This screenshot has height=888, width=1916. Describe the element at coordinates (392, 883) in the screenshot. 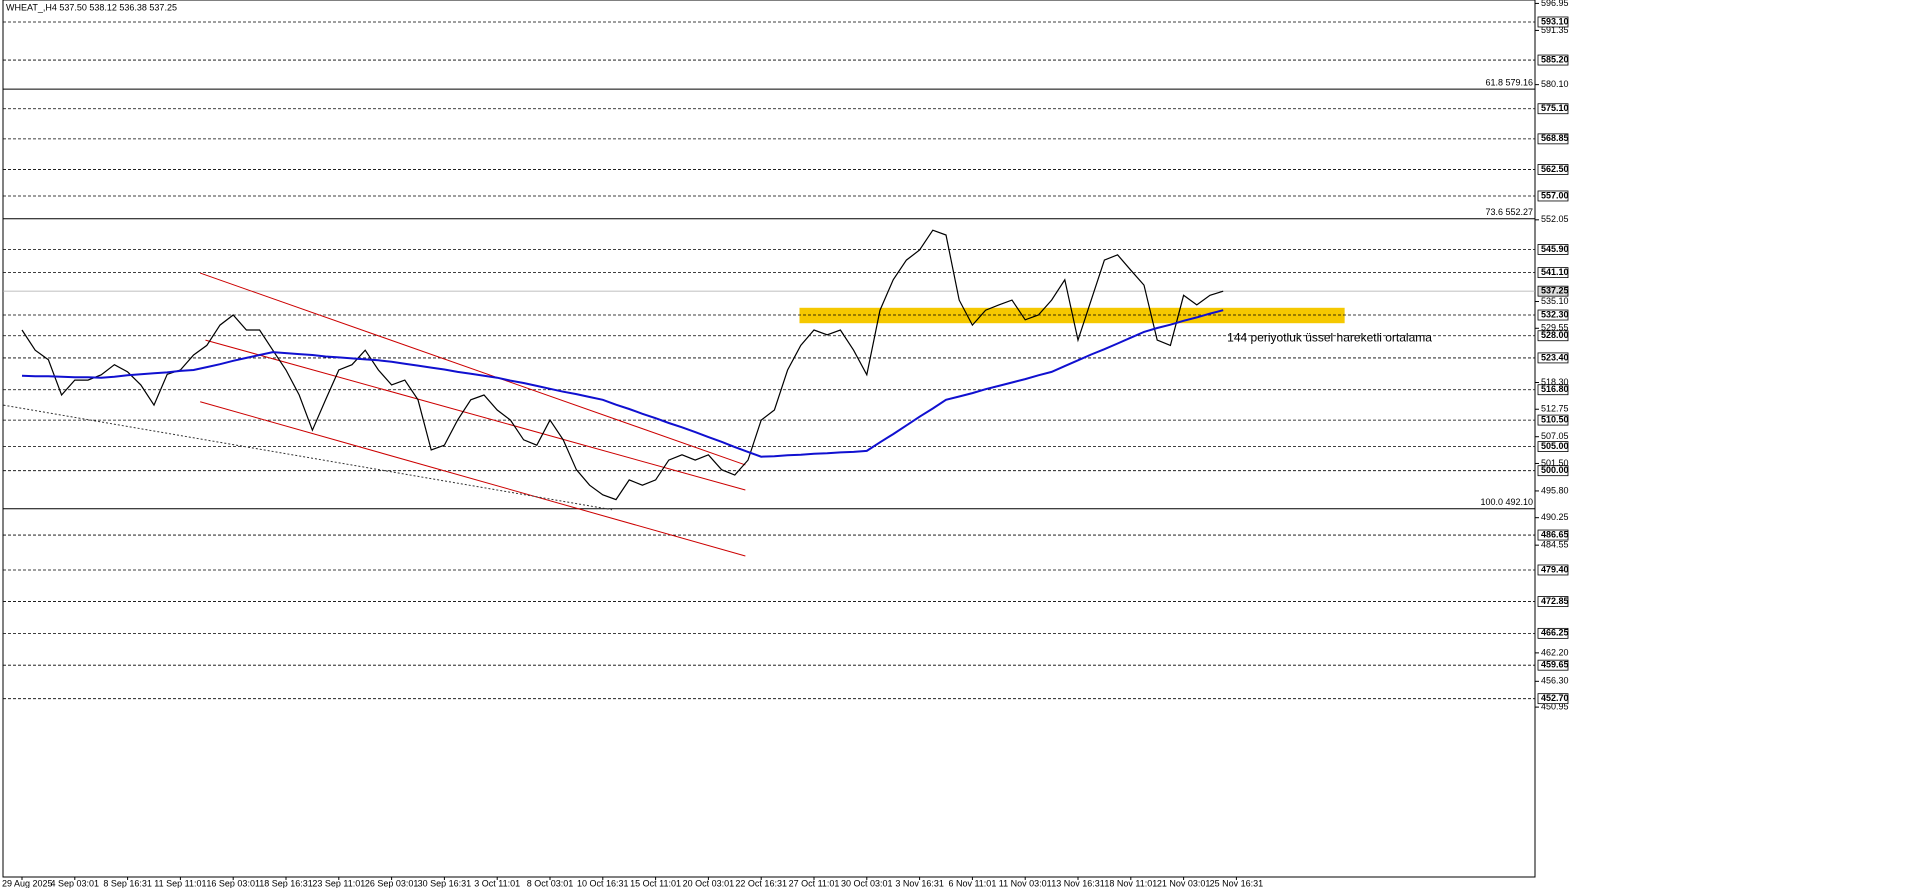

I see `x-tick-label: 26 Sep 03:01` at that location.